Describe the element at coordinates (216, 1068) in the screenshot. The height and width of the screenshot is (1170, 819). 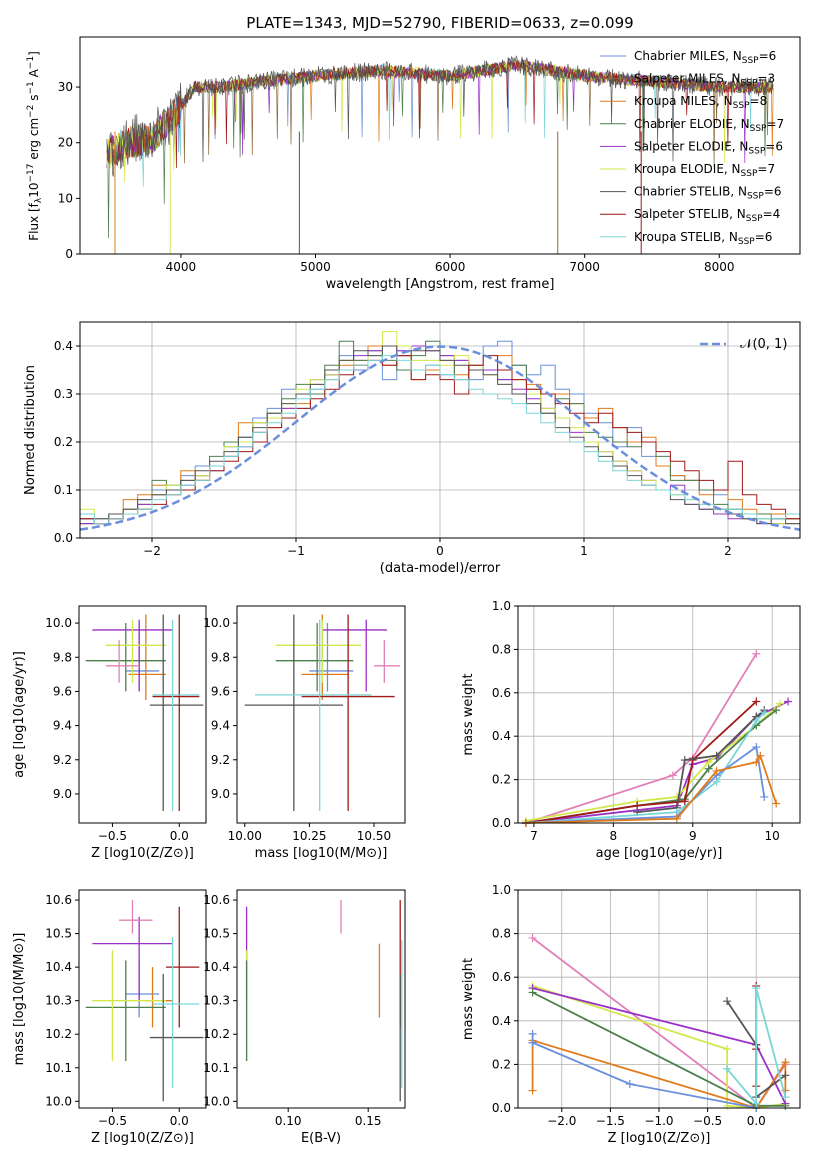
I see `y-tick-label: 10.1` at that location.